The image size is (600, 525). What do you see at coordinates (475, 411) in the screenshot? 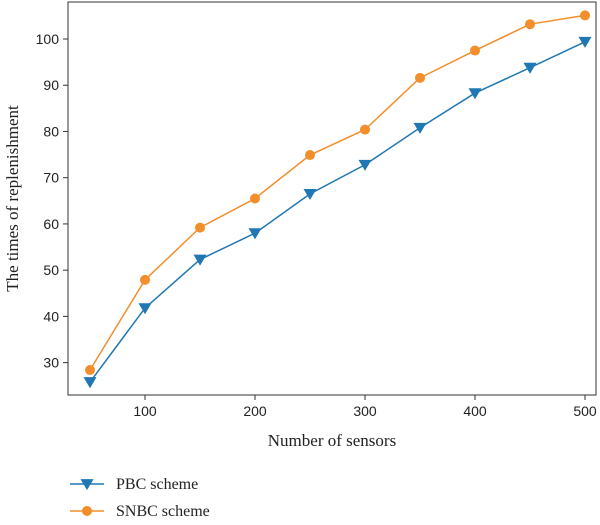
I see `x-tick-label: 400` at bounding box center [475, 411].